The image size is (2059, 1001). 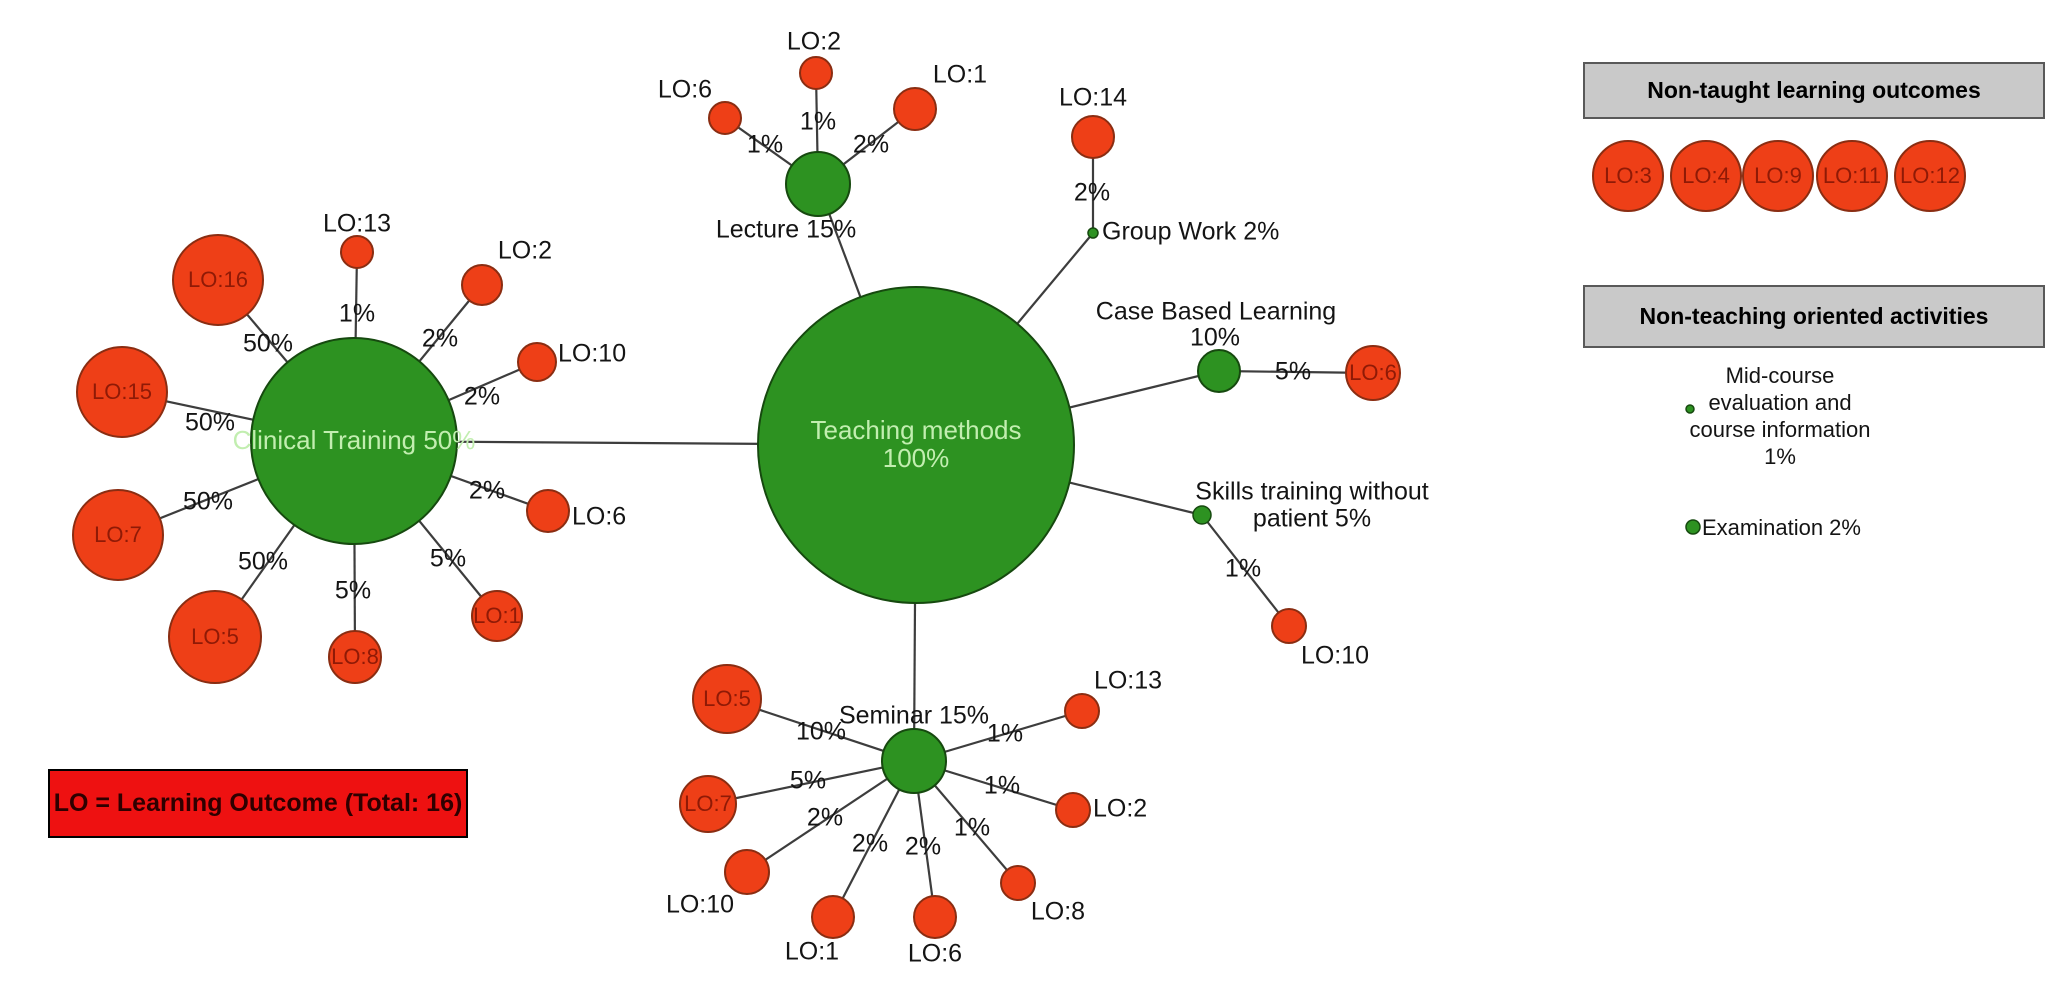 What do you see at coordinates (592, 354) in the screenshot?
I see `clinical-lo10-label: LO:10` at bounding box center [592, 354].